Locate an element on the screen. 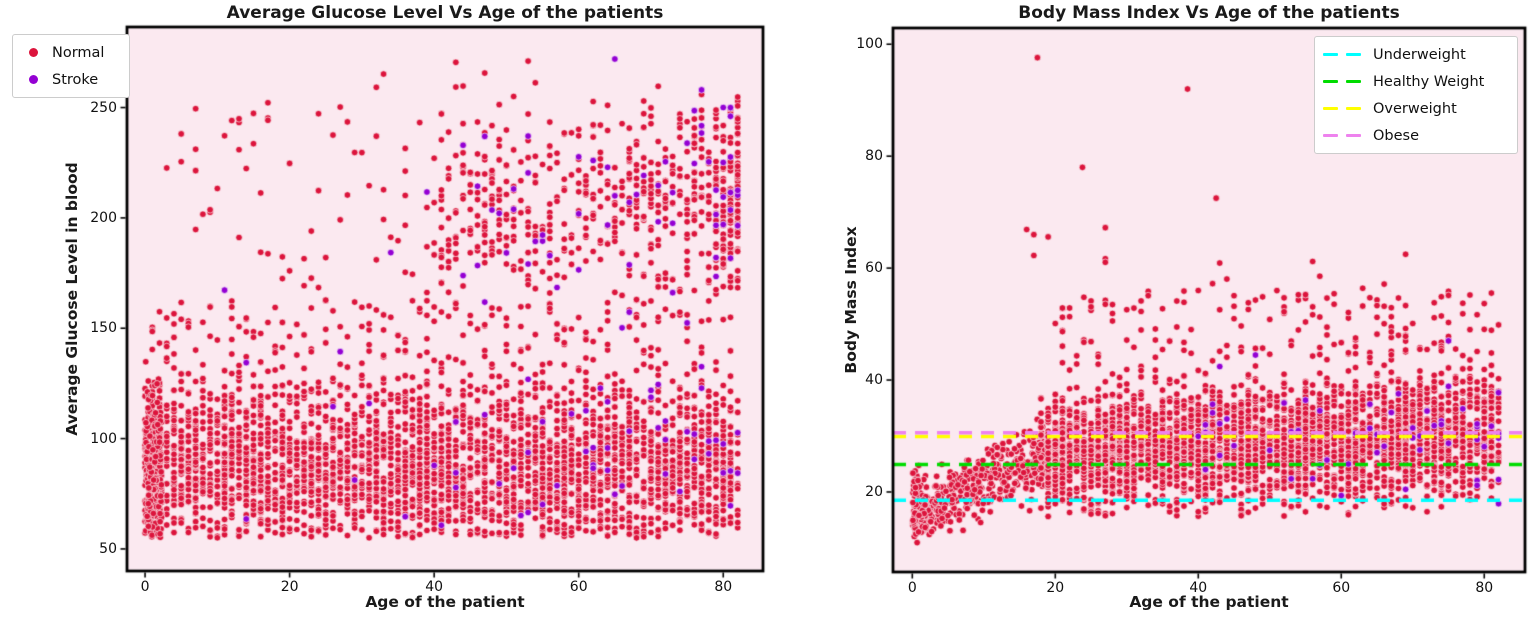  obese-dash-icon is located at coordinates (1342, 135).